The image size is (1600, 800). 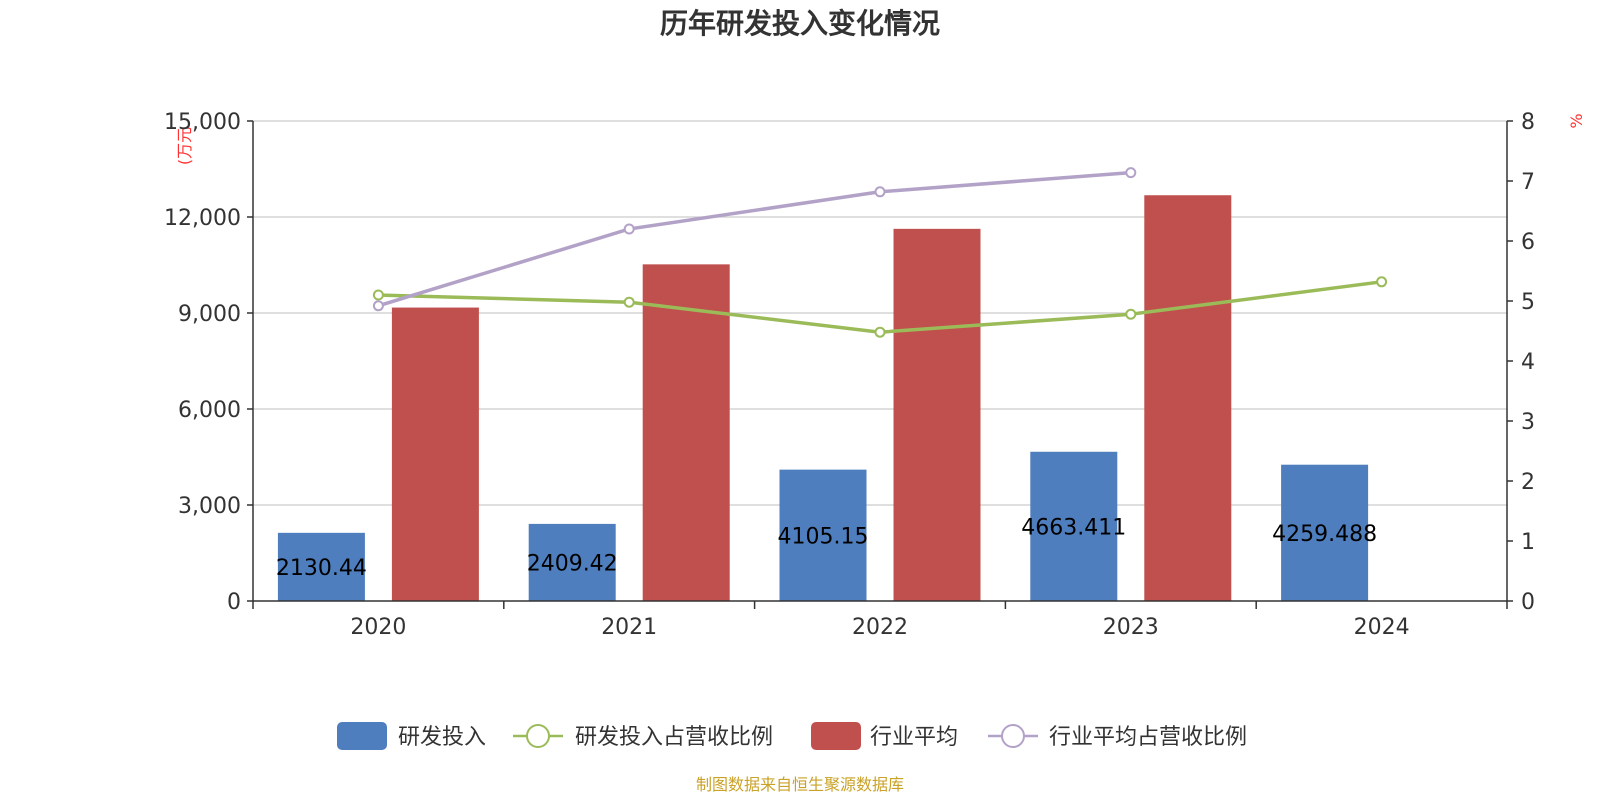 I want to click on x-tick-label: 2023, so click(x=1131, y=627).